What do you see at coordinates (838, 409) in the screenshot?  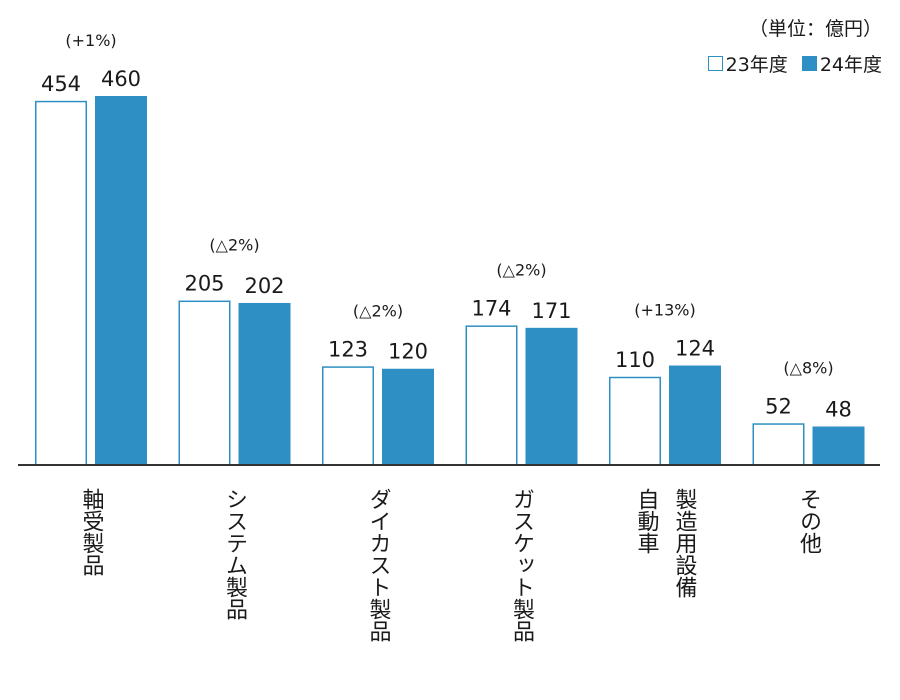 I see `value-label-24-6: 48` at bounding box center [838, 409].